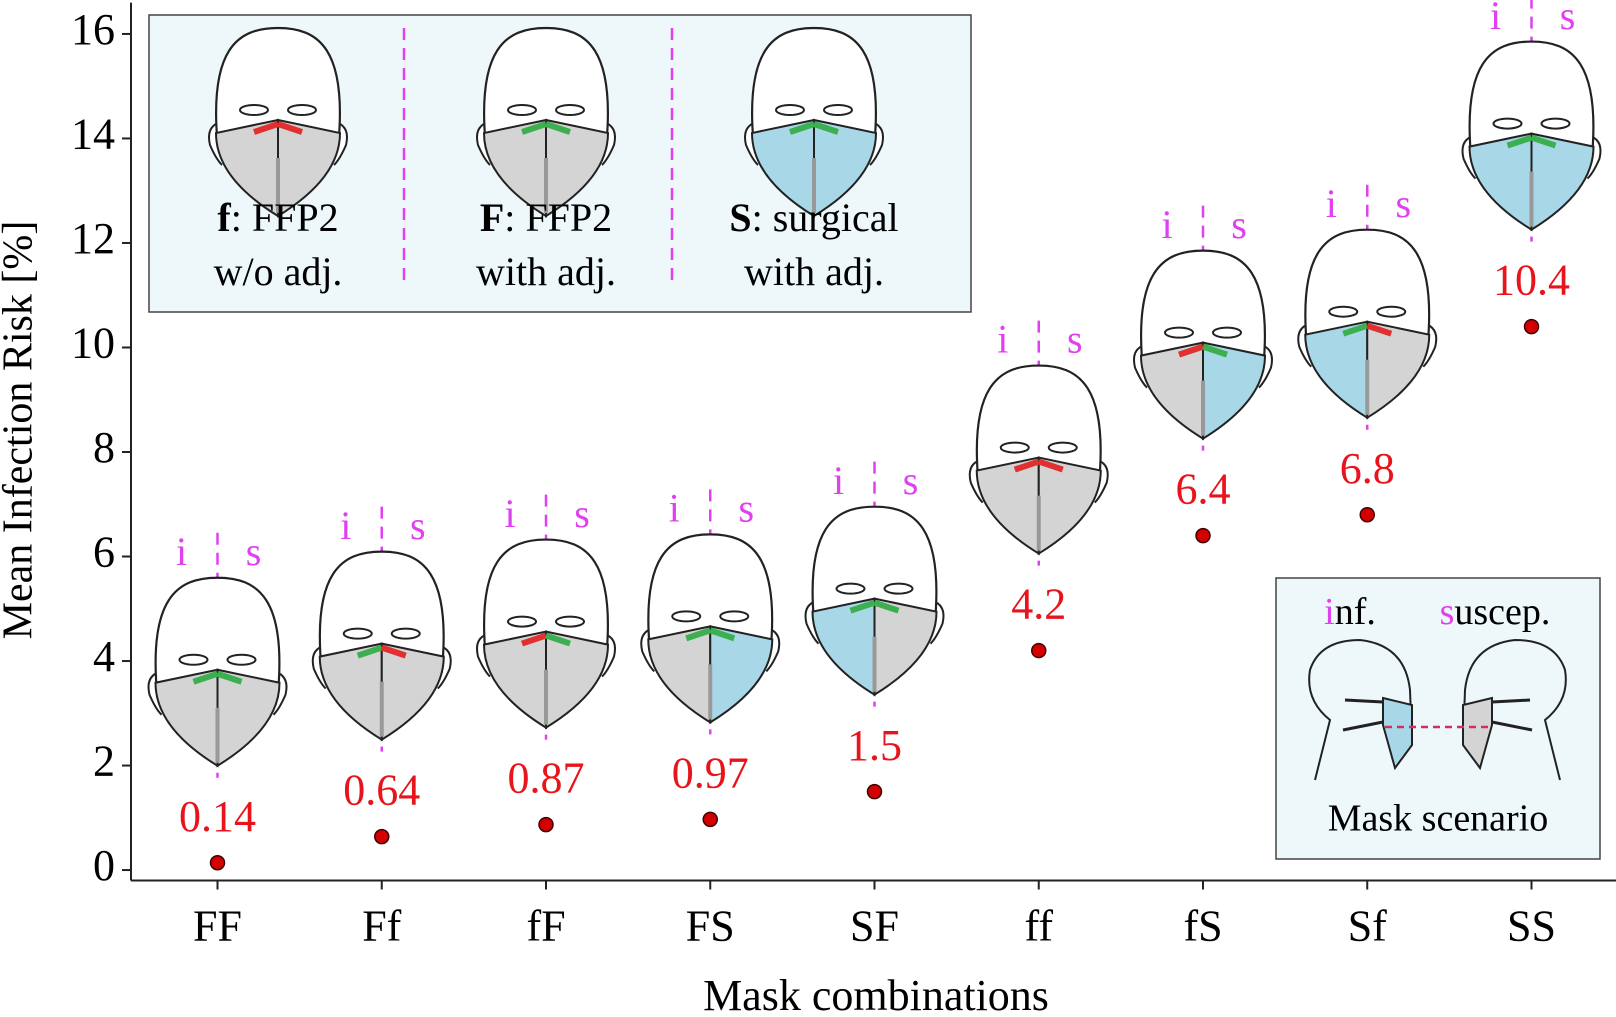 The height and width of the screenshot is (1017, 1616). I want to click on side-head, so click(1360, 709).